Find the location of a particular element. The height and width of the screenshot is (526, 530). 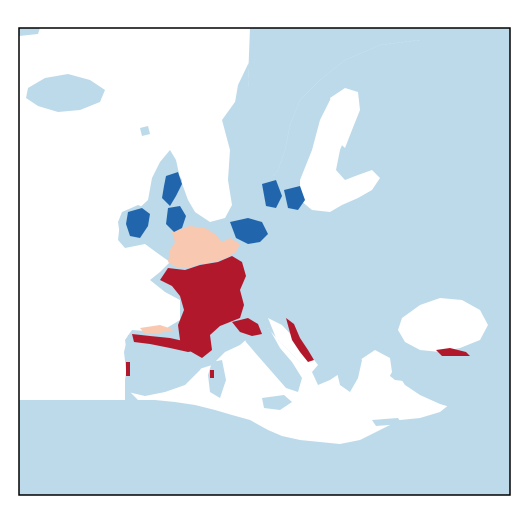

dark-blue-scotland is located at coordinates (172, 189).